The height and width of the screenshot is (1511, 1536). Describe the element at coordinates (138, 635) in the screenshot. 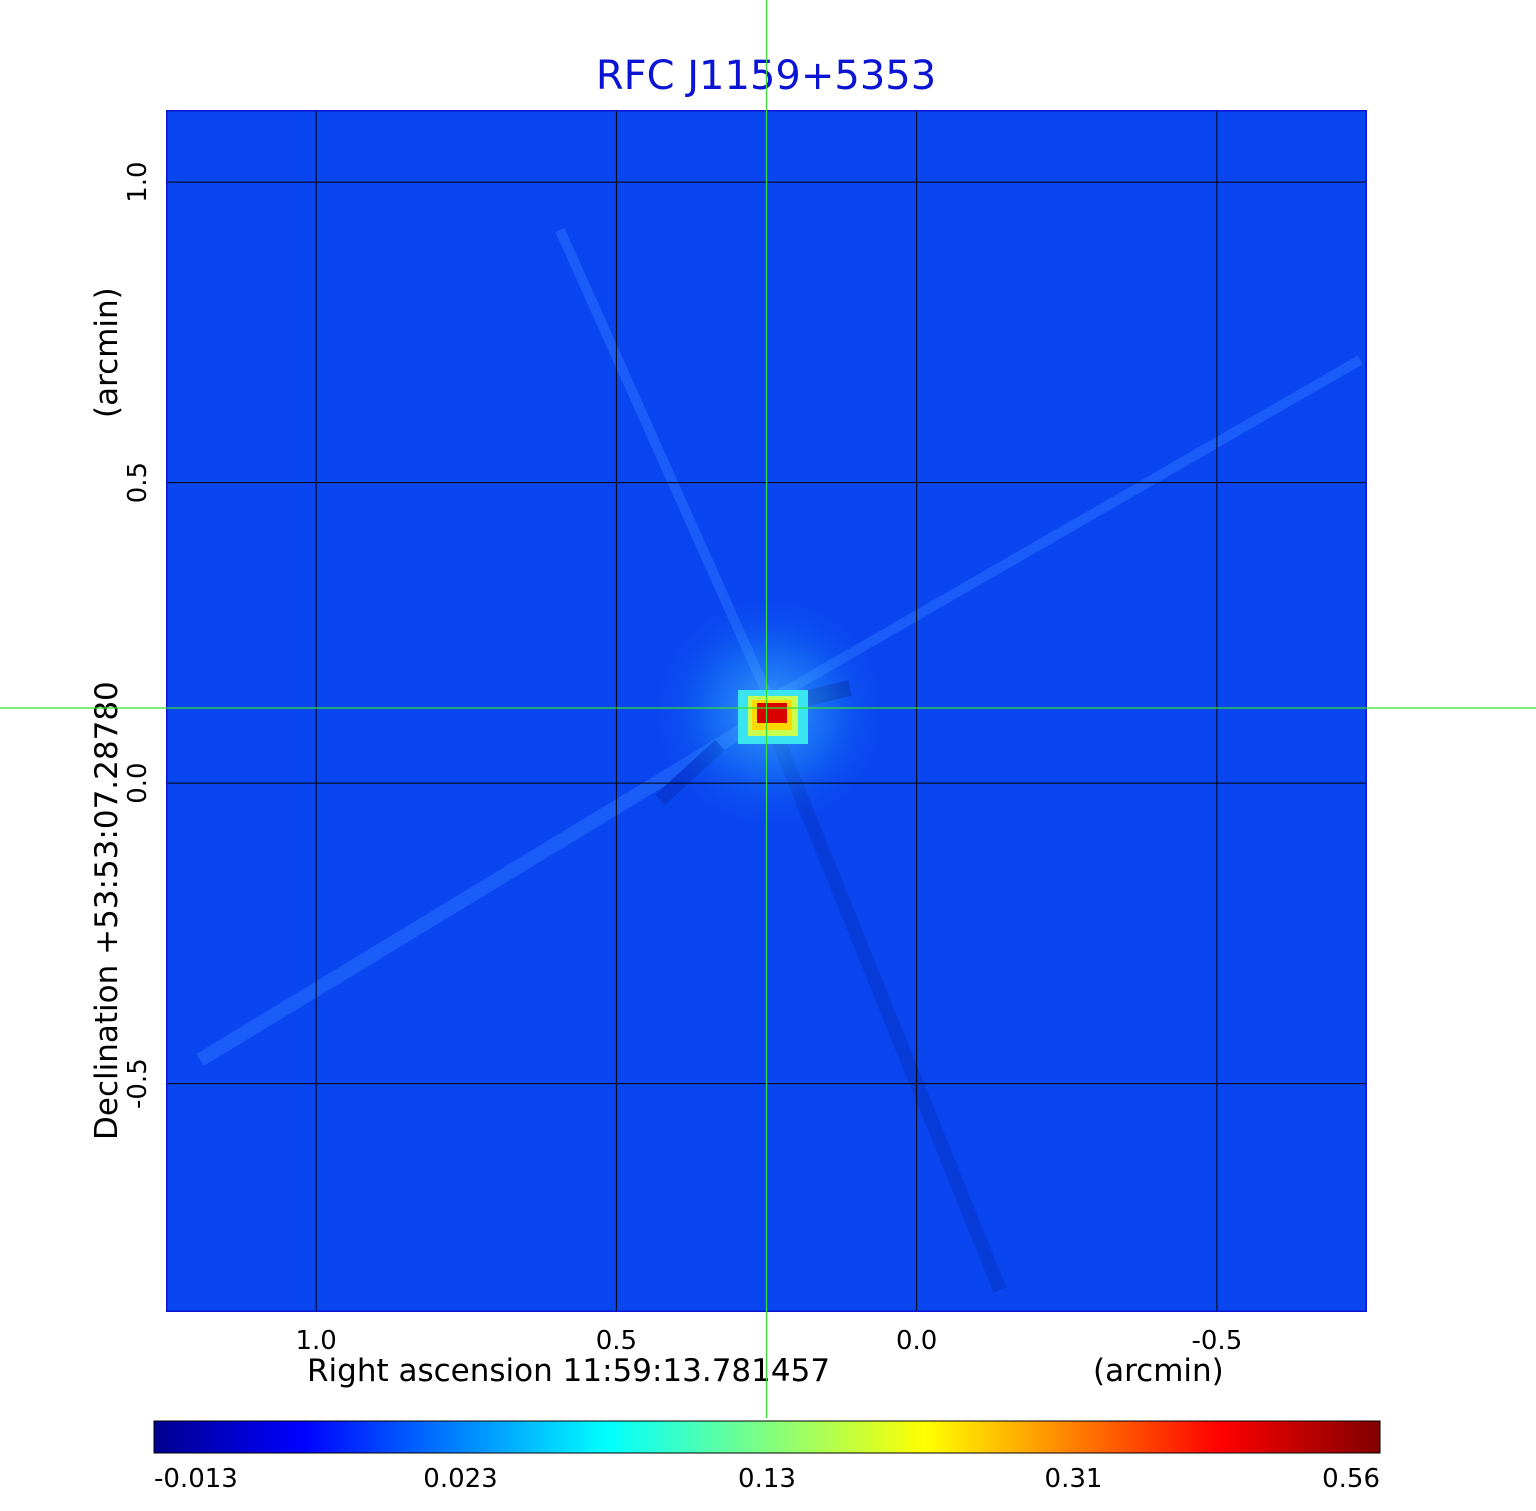

I see `y-tick-labels: 1.0 0.5 0.0 -0.5` at that location.